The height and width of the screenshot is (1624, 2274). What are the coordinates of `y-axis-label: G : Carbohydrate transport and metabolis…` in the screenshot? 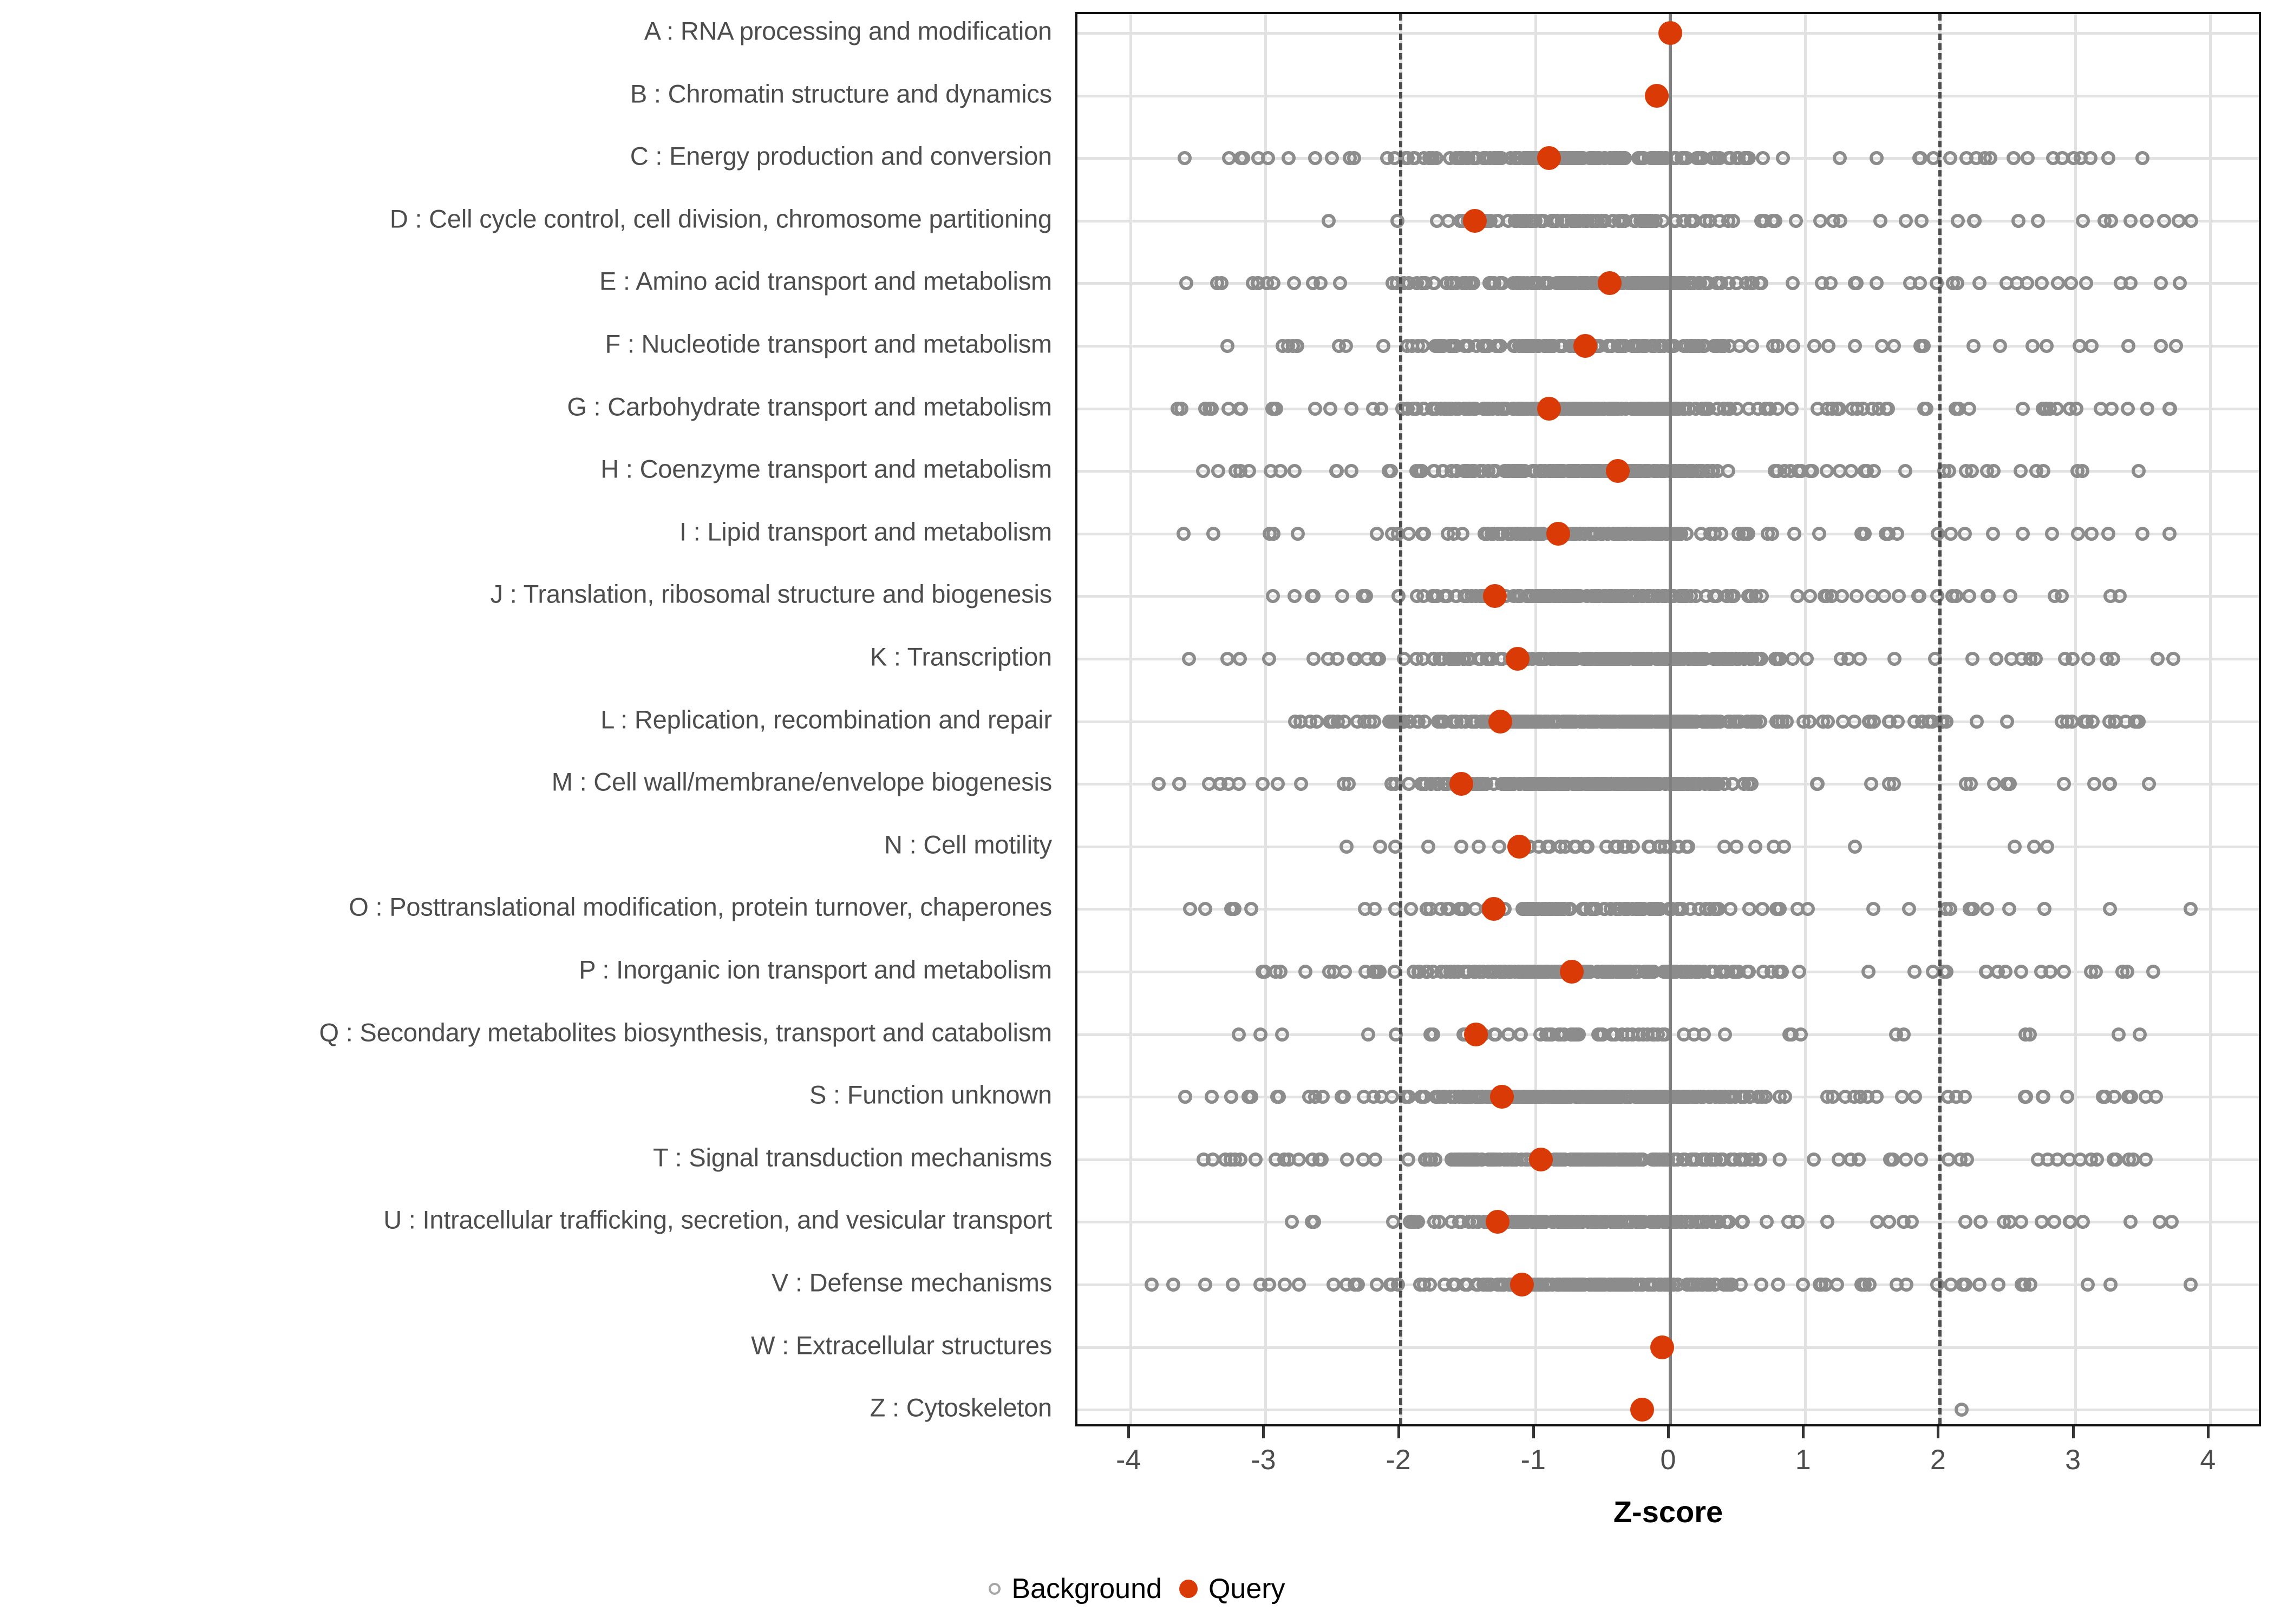 It's located at (810, 407).